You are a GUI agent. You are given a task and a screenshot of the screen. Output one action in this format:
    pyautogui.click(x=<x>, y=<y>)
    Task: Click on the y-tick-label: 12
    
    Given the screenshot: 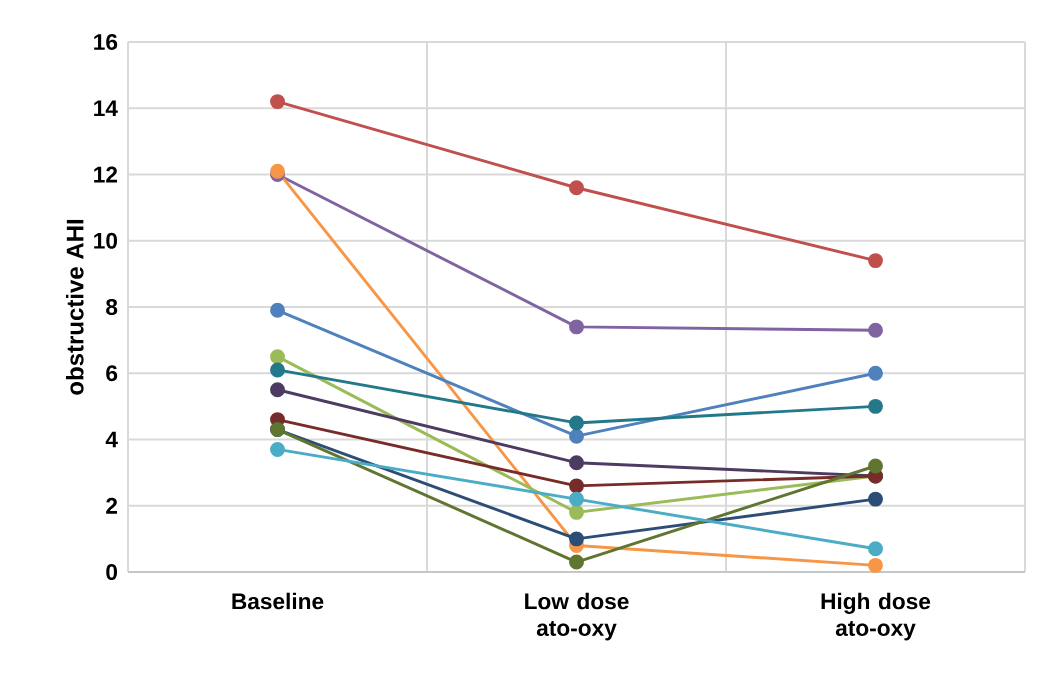 What is the action you would take?
    pyautogui.click(x=106, y=174)
    